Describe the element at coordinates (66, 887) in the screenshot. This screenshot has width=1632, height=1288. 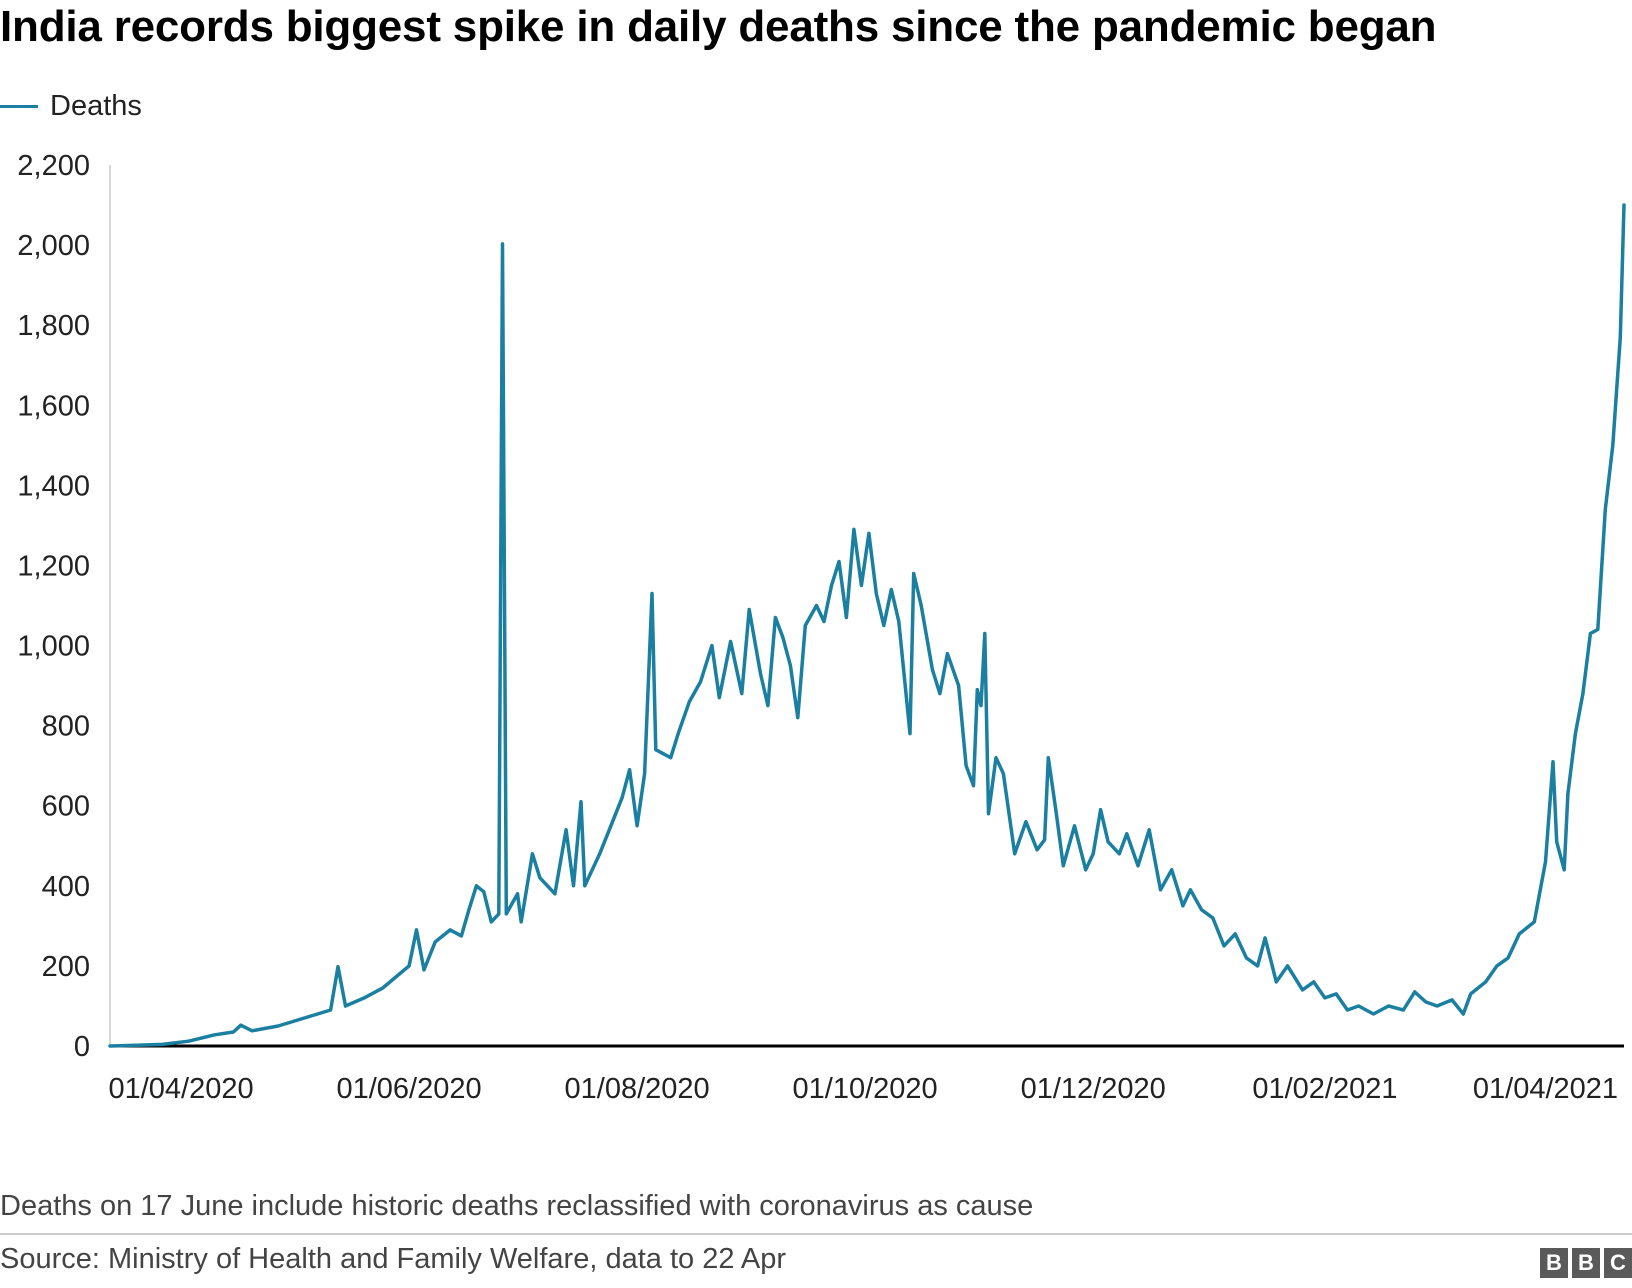
I see `y-tick-label: 400` at that location.